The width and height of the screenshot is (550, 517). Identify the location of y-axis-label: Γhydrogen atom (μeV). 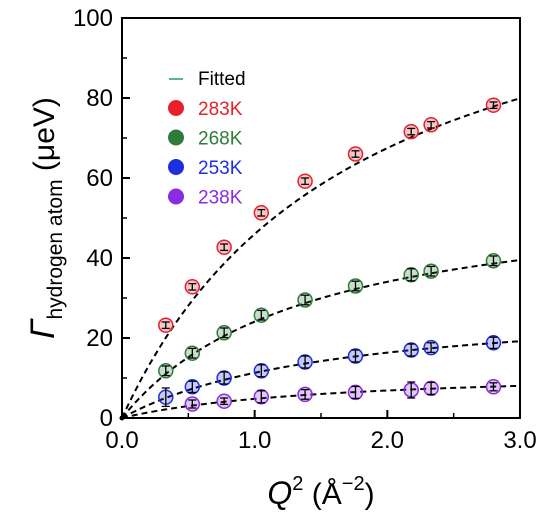
(45, 218).